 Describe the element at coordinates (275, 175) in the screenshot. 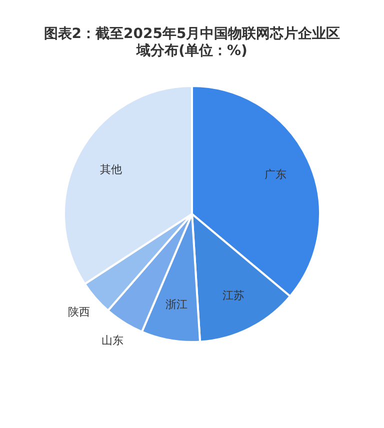

I see `slice-label: 广东` at that location.